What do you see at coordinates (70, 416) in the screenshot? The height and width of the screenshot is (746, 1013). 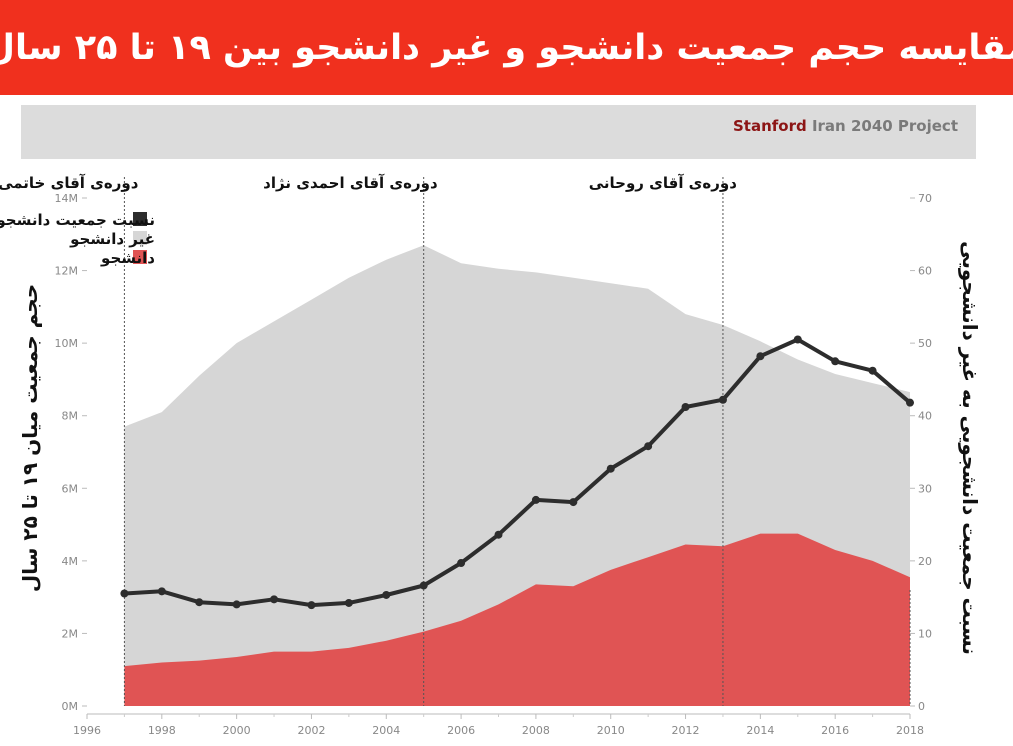 I see `y-tick-label-left: 8M` at bounding box center [70, 416].